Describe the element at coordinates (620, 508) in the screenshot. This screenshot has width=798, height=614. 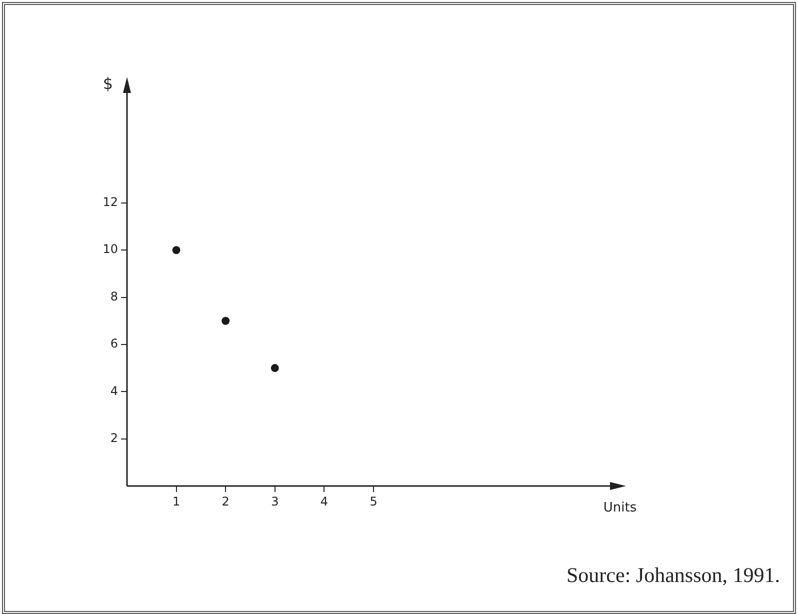
I see `x-axis-title: Units` at that location.